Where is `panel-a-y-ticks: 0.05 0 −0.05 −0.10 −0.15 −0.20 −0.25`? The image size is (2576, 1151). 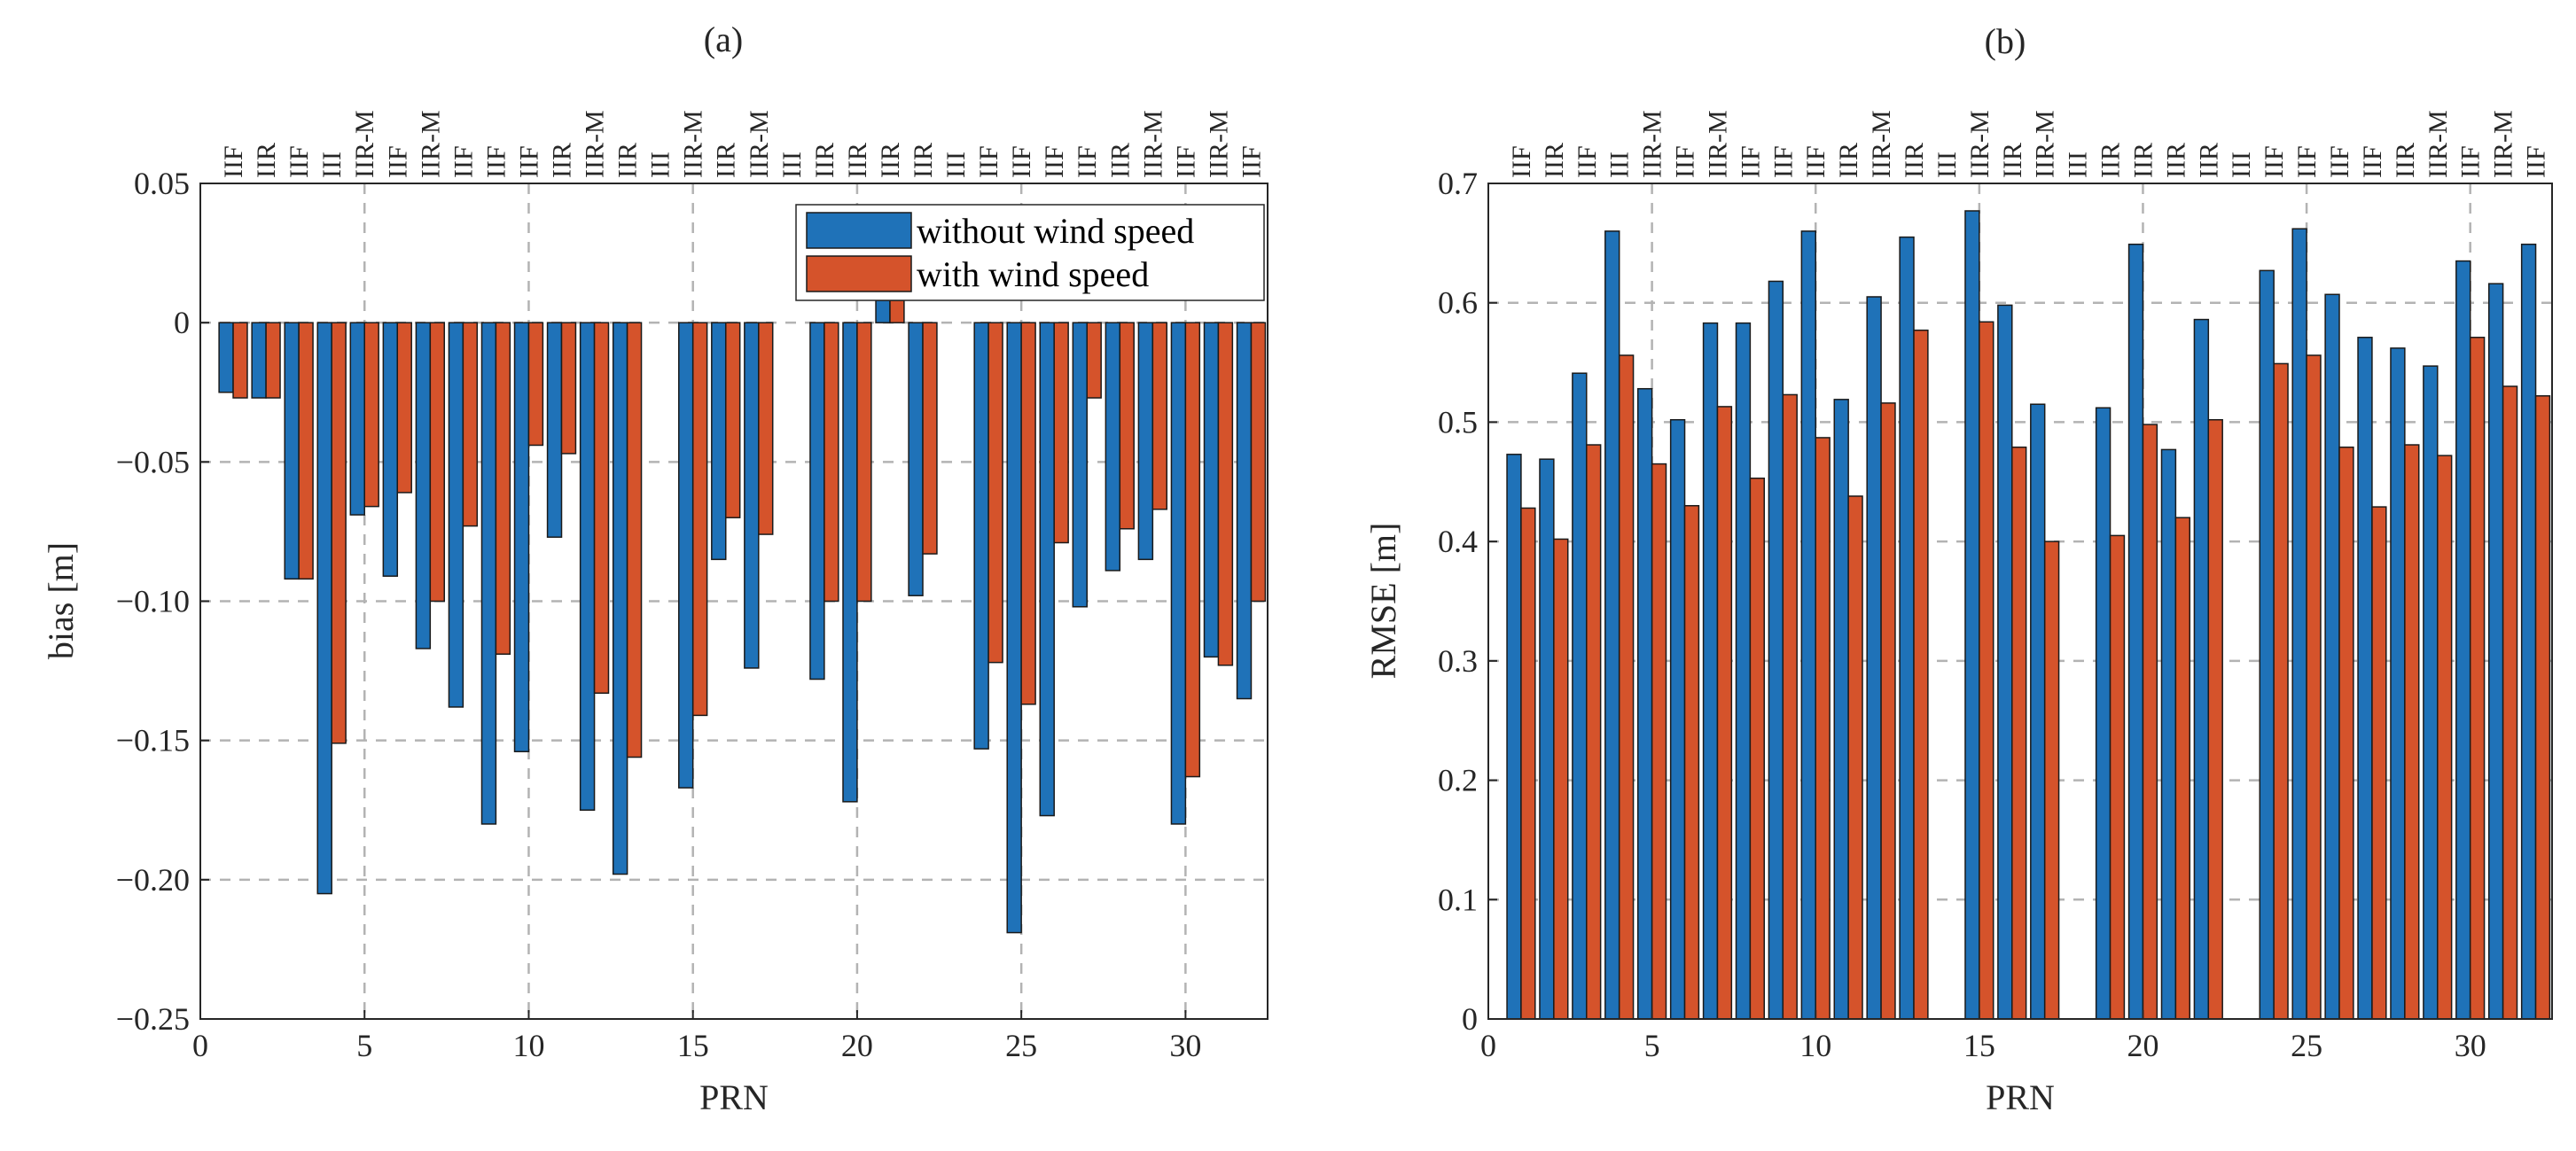
panel-a-y-ticks: 0.05 0 −0.05 −0.10 −0.15 −0.20 −0.25 is located at coordinates (162, 601).